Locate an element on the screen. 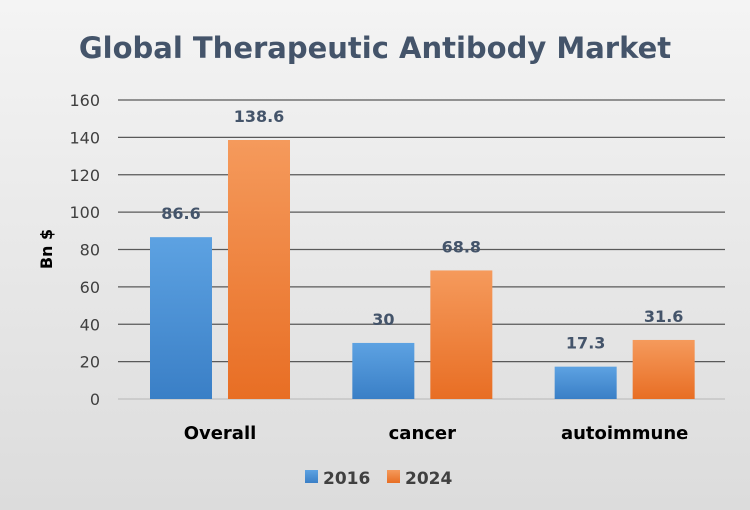 The width and height of the screenshot is (750, 510). legend-label: 2016 is located at coordinates (346, 479).